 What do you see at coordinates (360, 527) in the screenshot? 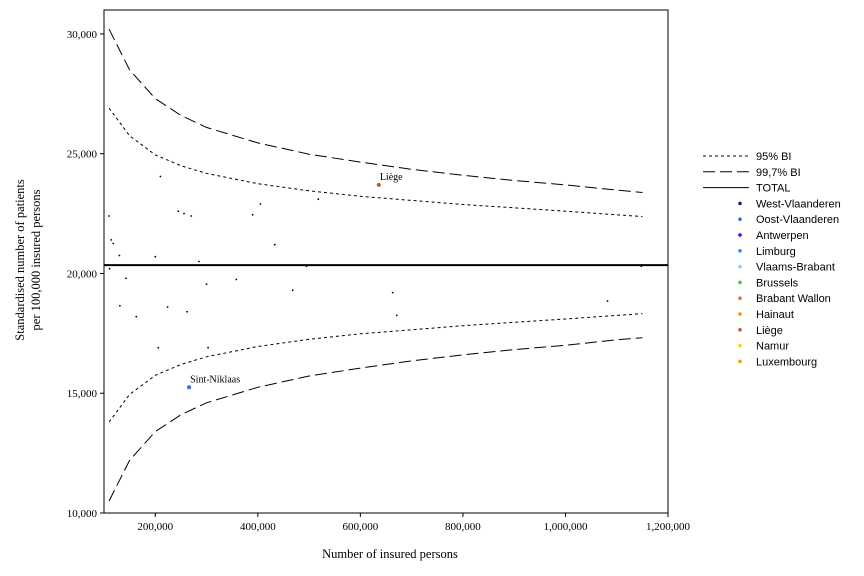
I see `x-tick-label: 600,000` at bounding box center [360, 527].